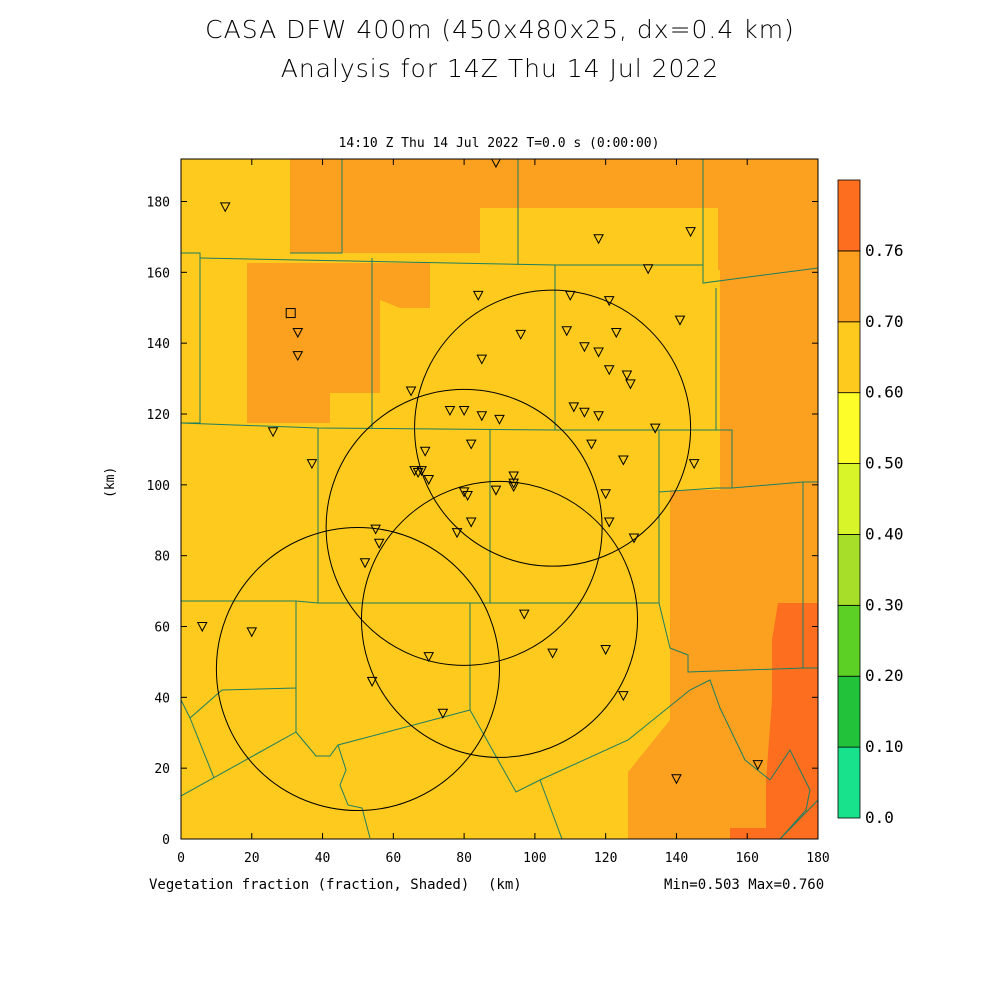  Describe the element at coordinates (158, 415) in the screenshot. I see `y-tick-label: 120` at that location.